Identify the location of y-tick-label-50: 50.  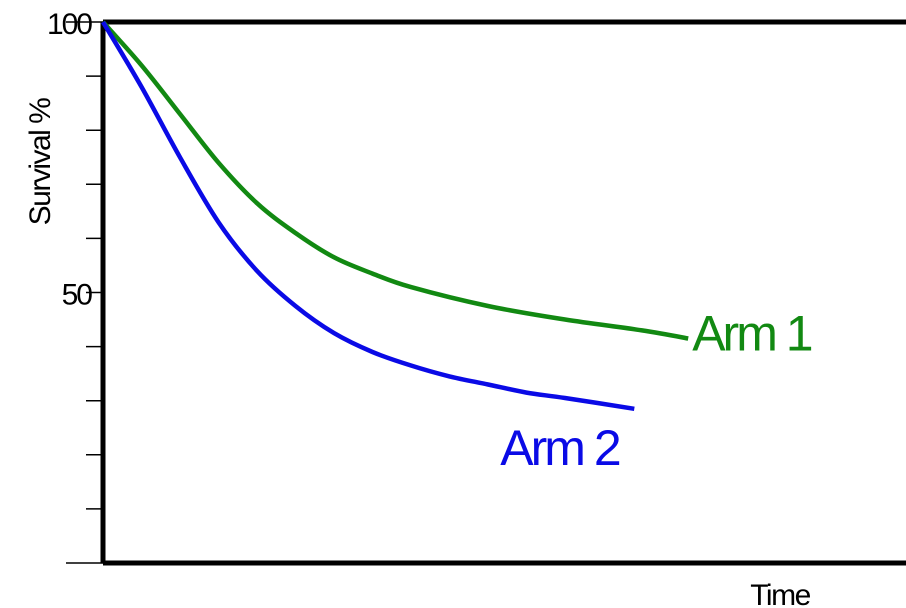
(77, 295).